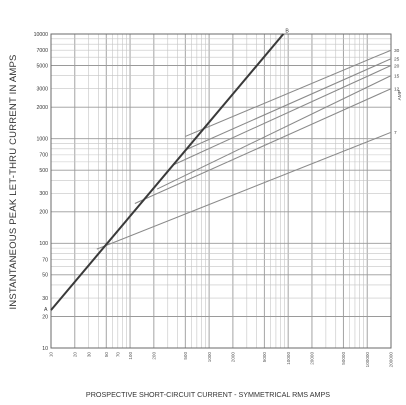 The width and height of the screenshot is (406, 405). I want to click on curve-unit-label: AMP, so click(400, 95).